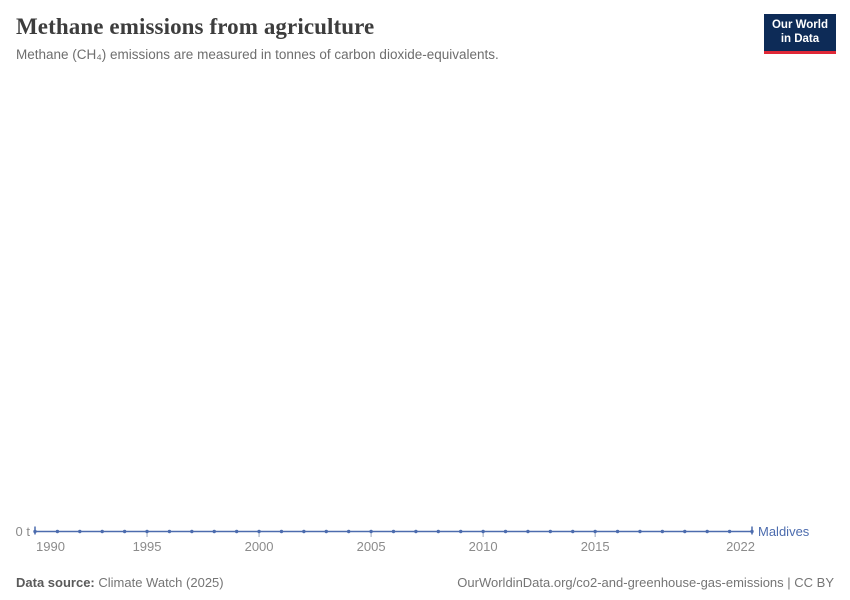 This screenshot has width=850, height=600. What do you see at coordinates (23, 531) in the screenshot?
I see `y-axis-zero-label: 0 t` at bounding box center [23, 531].